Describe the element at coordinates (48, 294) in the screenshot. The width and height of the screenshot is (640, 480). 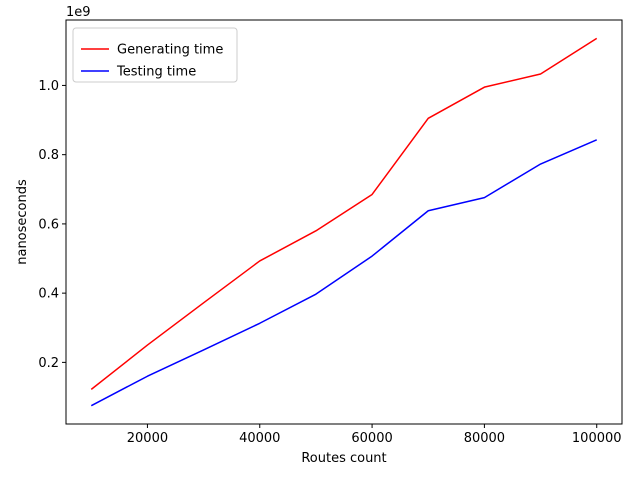
I see `y-tick-label: 0.4` at that location.